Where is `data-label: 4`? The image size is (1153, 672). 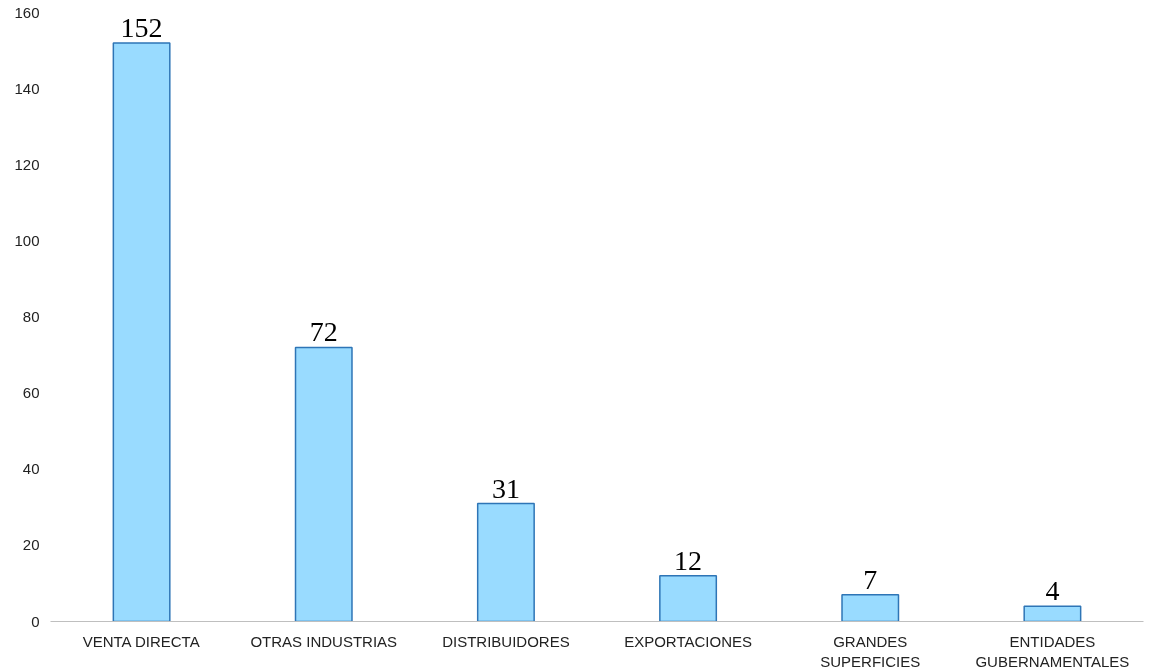
data-label: 4 is located at coordinates (1052, 591).